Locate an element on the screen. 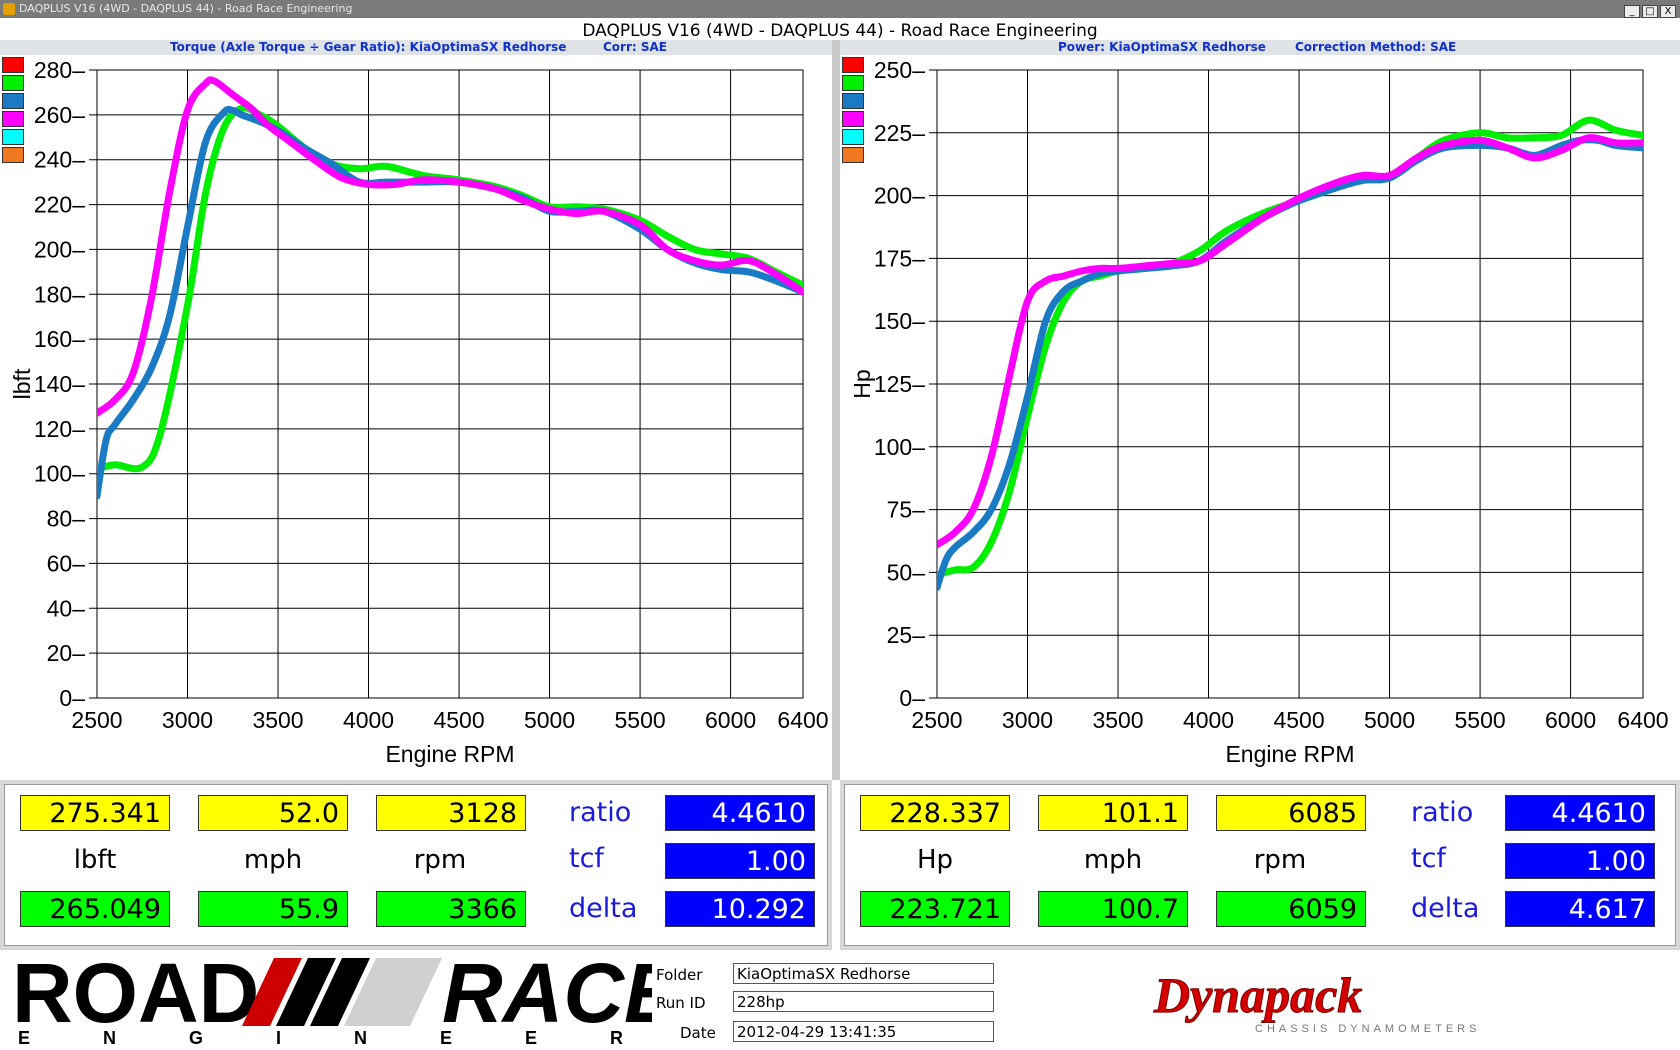 The width and height of the screenshot is (1680, 1050). y-tick-label: 150– is located at coordinates (899, 321).